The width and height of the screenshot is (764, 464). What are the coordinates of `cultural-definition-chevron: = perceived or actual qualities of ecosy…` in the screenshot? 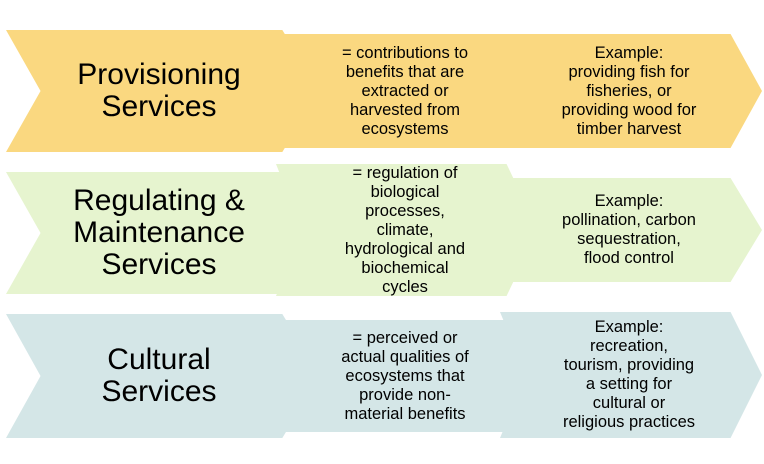 It's located at (407, 376).